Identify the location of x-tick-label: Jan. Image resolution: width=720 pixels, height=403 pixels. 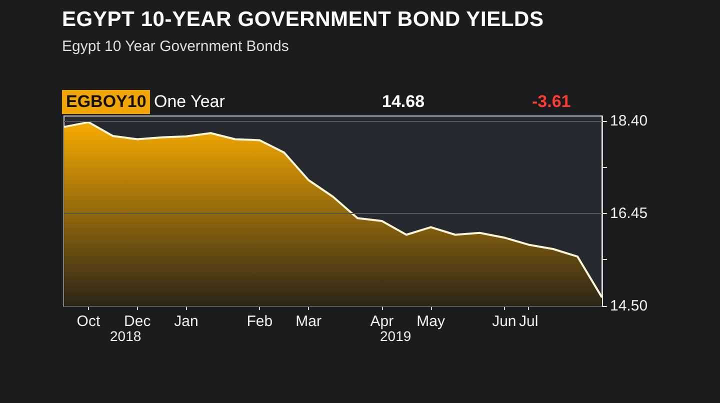
(186, 321).